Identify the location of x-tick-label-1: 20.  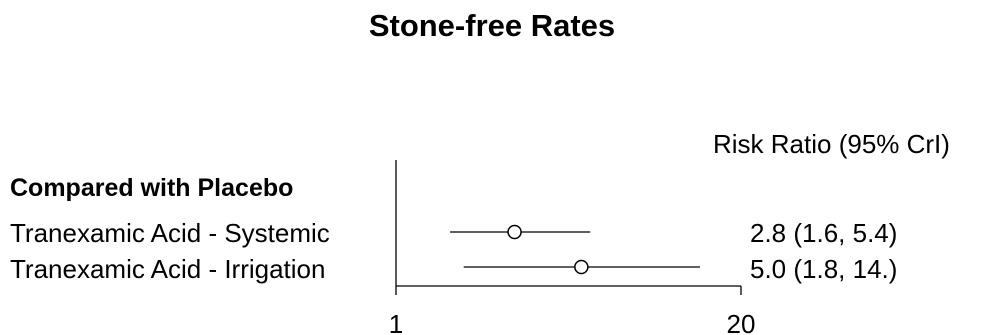
(741, 322).